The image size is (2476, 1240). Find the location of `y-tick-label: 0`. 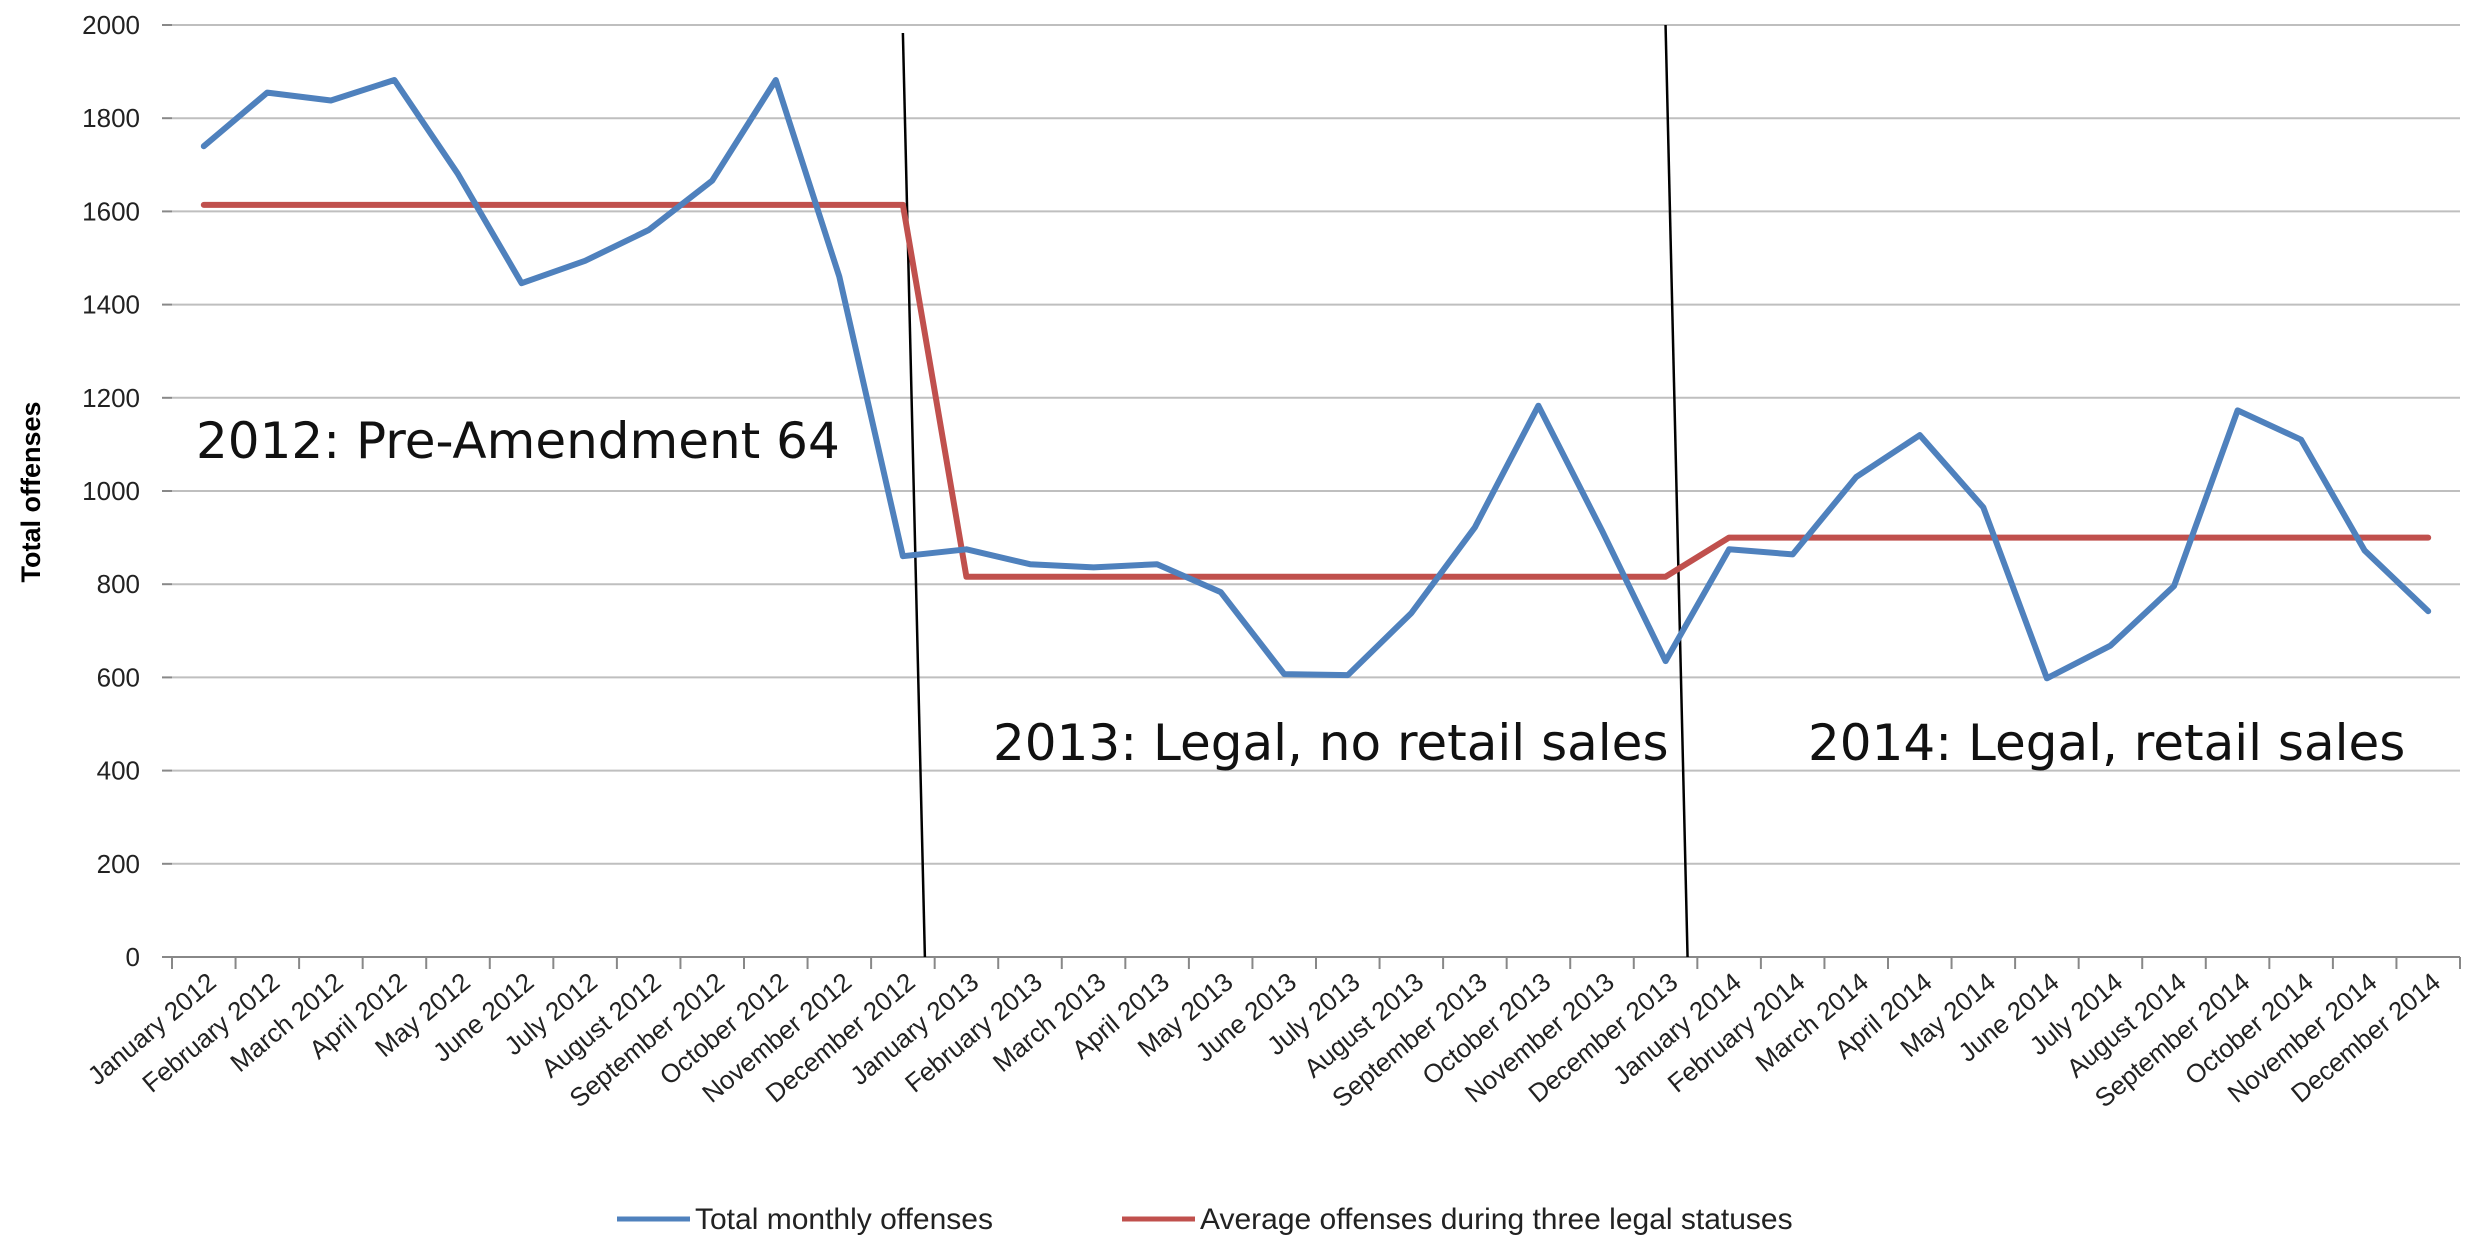

y-tick-label: 0 is located at coordinates (133, 957).